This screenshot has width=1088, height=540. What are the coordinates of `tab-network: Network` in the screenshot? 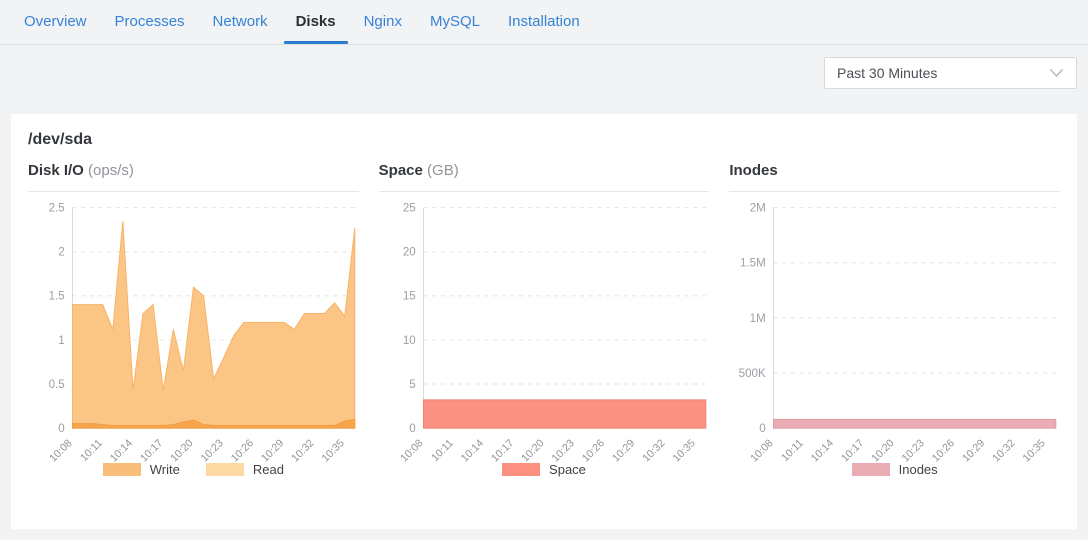 It's located at (240, 21).